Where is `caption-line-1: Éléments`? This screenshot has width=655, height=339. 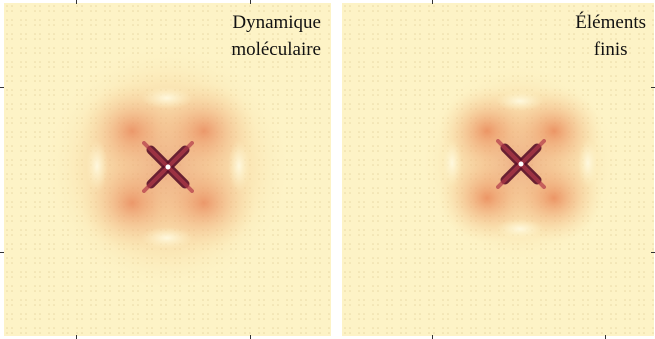 caption-line-1: Éléments is located at coordinates (610, 22).